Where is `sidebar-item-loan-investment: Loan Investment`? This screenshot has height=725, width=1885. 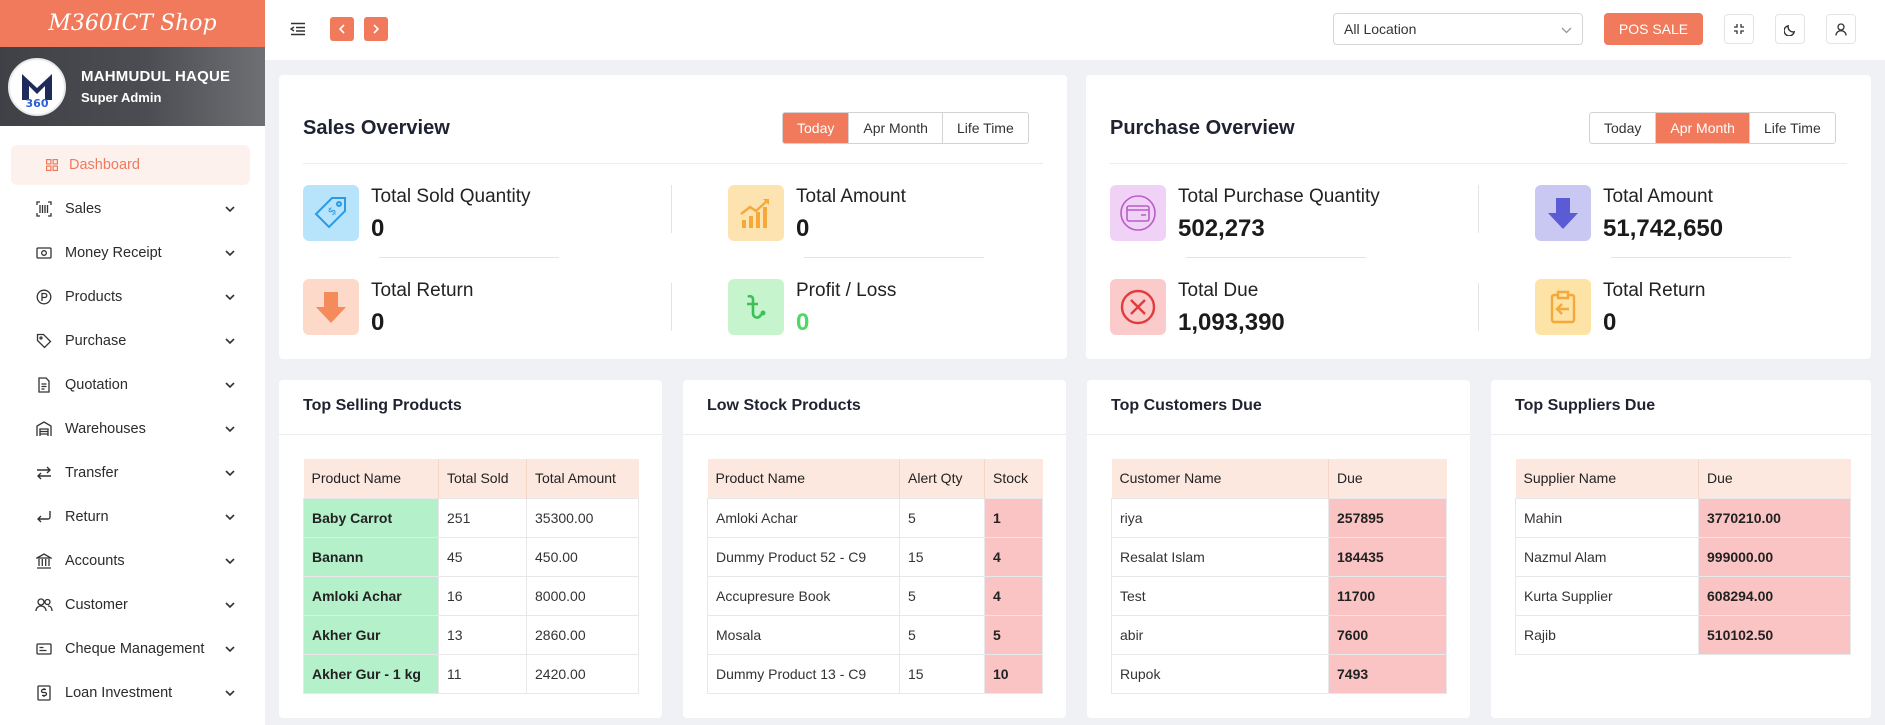 sidebar-item-loan-investment: Loan Investment is located at coordinates (130, 693).